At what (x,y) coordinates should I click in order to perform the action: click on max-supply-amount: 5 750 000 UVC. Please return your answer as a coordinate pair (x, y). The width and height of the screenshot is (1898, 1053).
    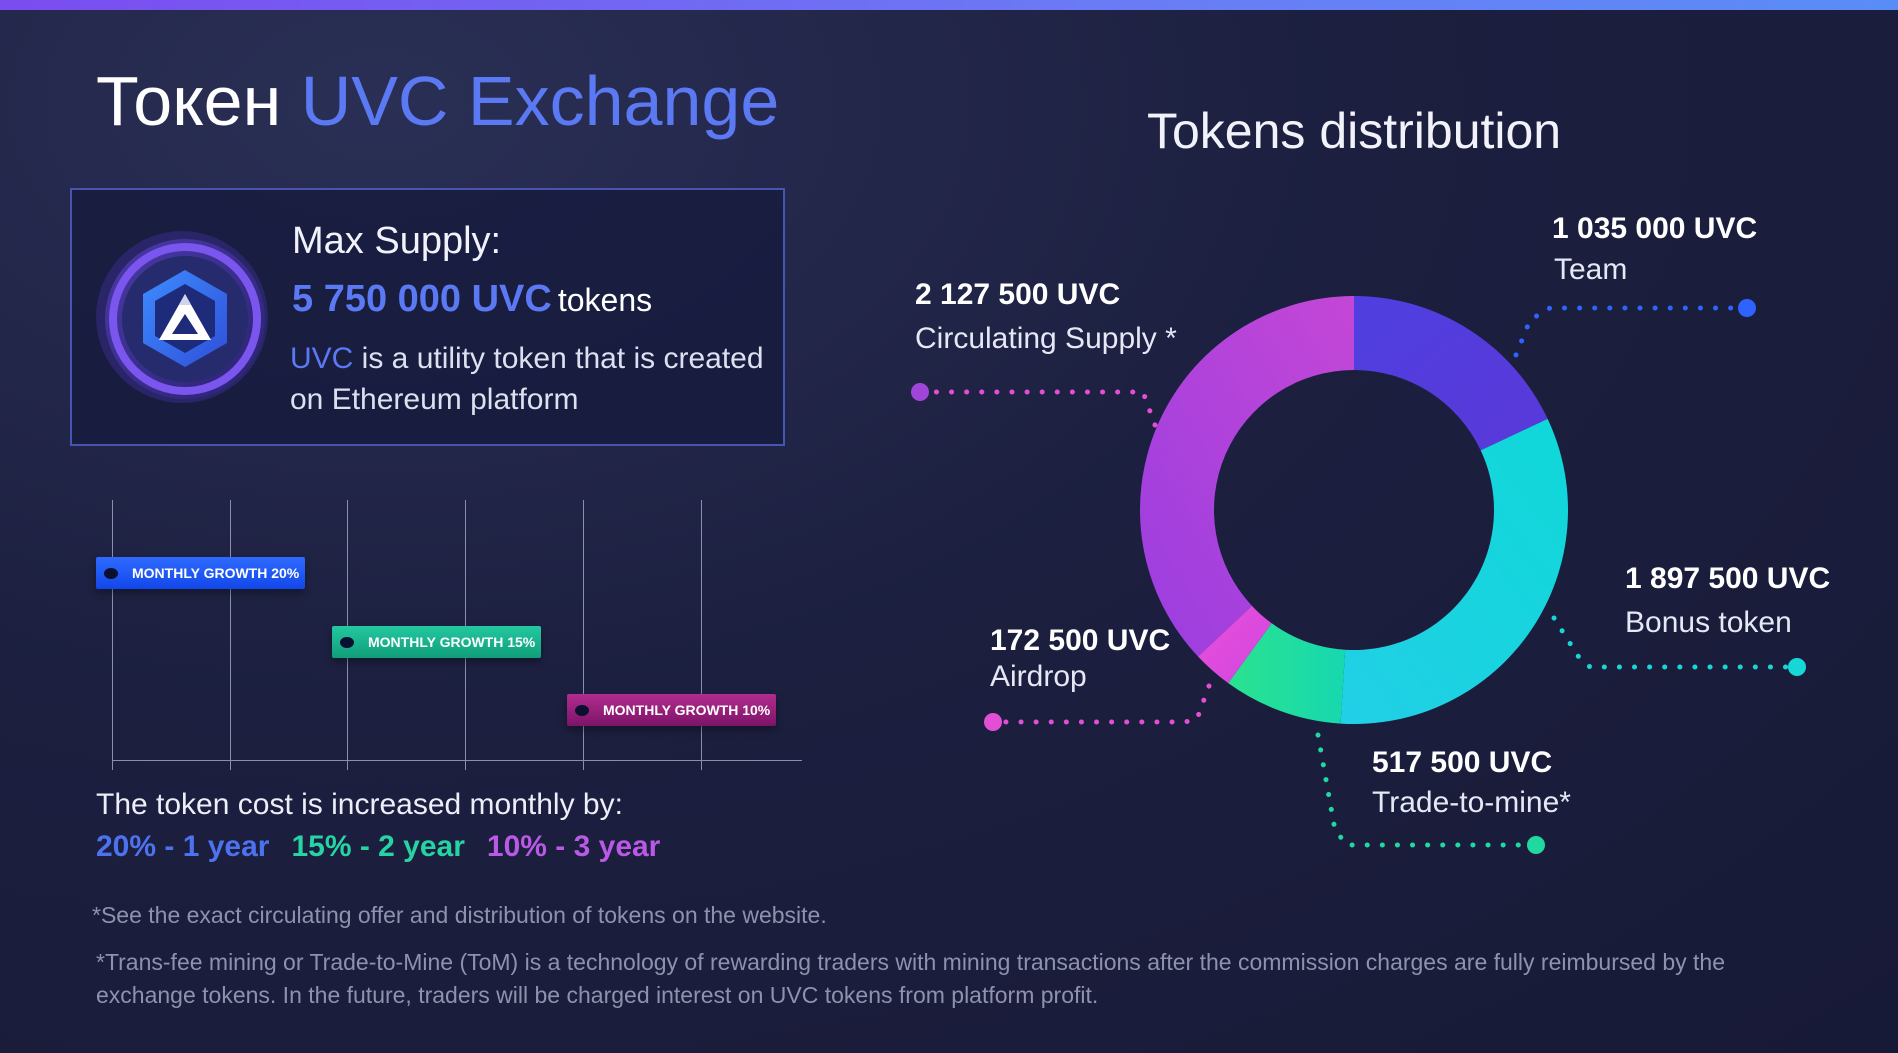
    Looking at the image, I should click on (422, 299).